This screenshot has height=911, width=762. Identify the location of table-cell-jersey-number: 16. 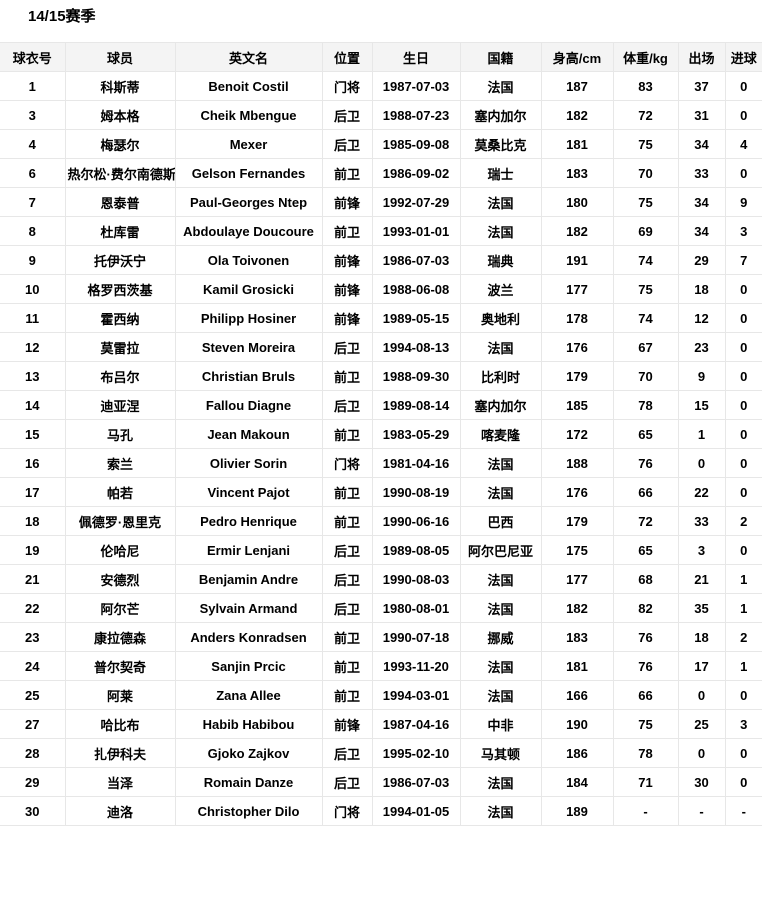
(33, 463).